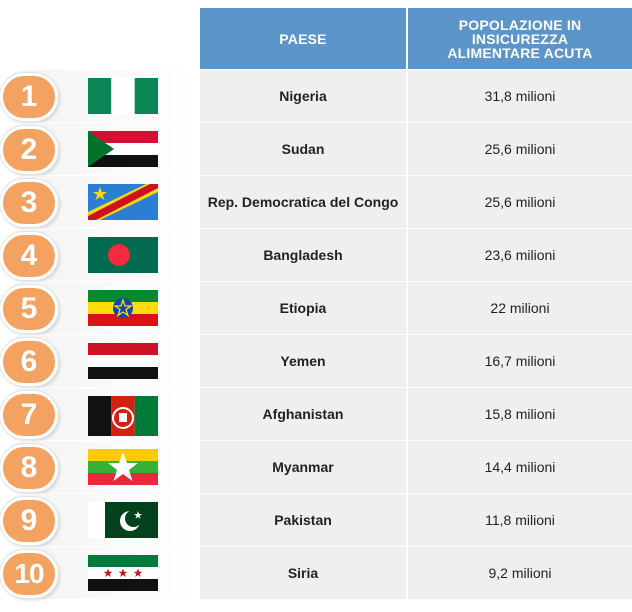 The image size is (632, 612). I want to click on myanmar-flag-icon, so click(123, 467).